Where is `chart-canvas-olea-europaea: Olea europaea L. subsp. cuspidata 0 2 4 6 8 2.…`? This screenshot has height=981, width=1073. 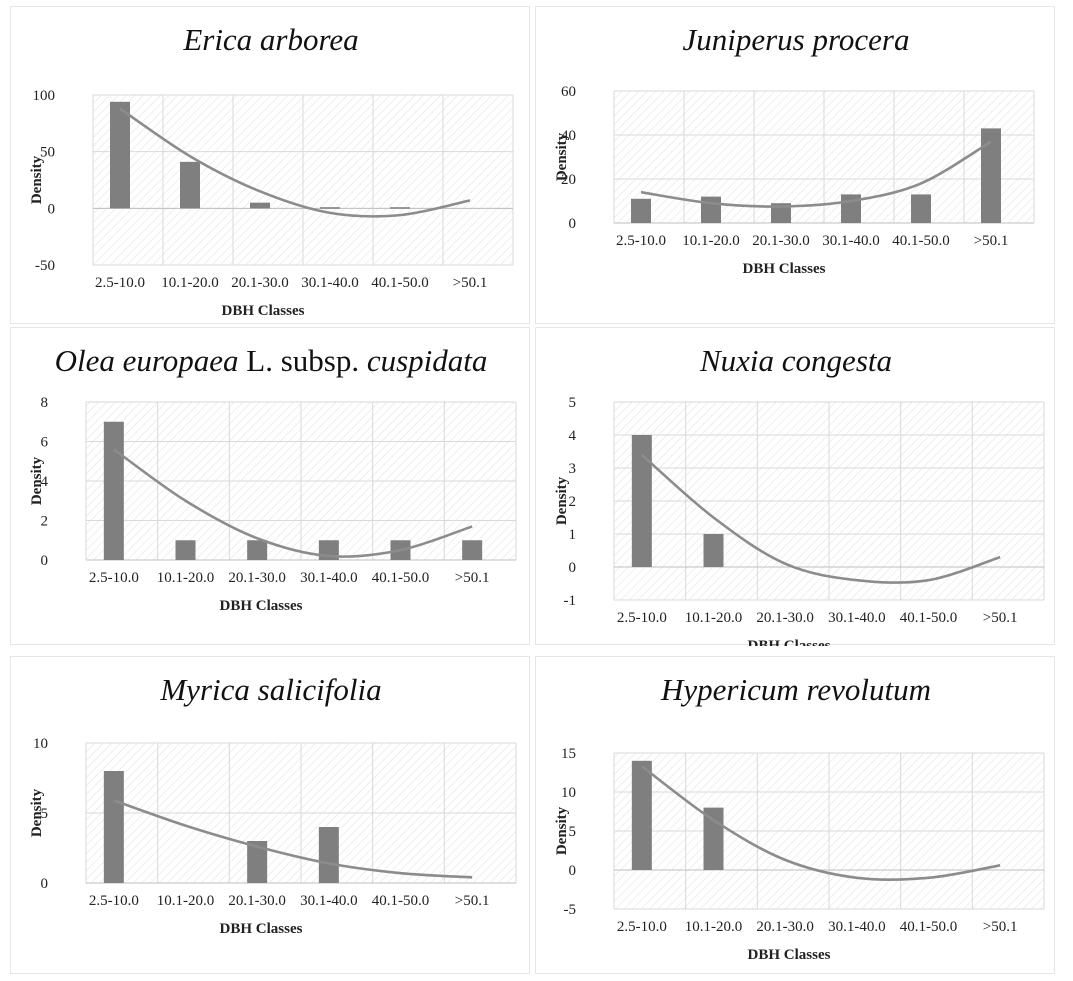
chart-canvas-olea-europaea: Olea europaea L. subsp. cuspidata 0 2 4 6 8 2.… is located at coordinates (273, 478).